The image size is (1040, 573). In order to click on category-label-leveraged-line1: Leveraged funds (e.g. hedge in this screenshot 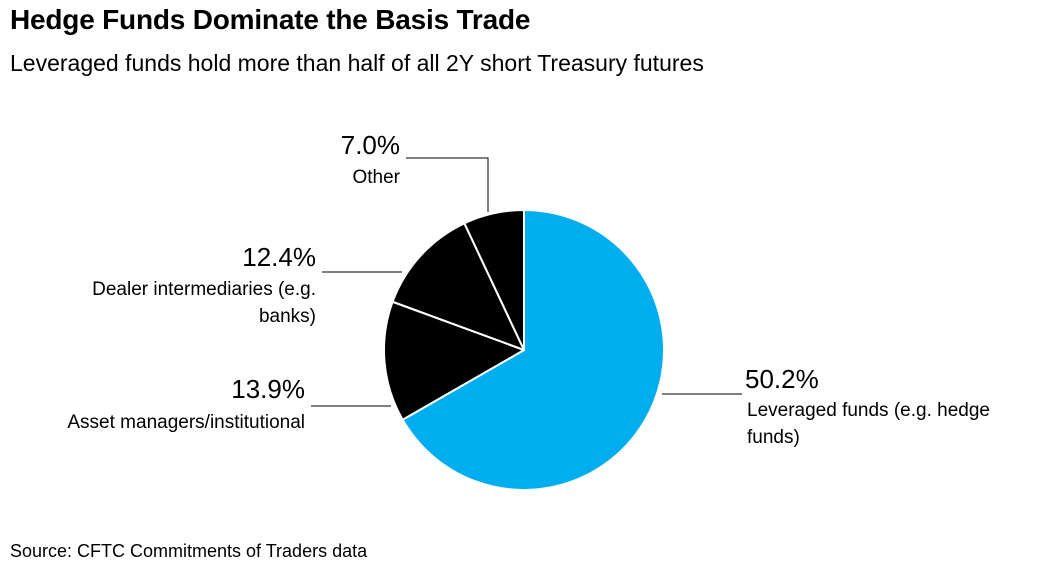, I will do `click(868, 410)`.